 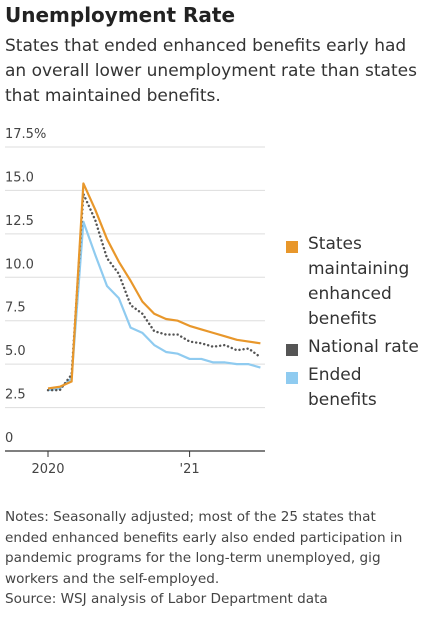 I want to click on y-tick-label: 2.5, so click(x=15, y=395).